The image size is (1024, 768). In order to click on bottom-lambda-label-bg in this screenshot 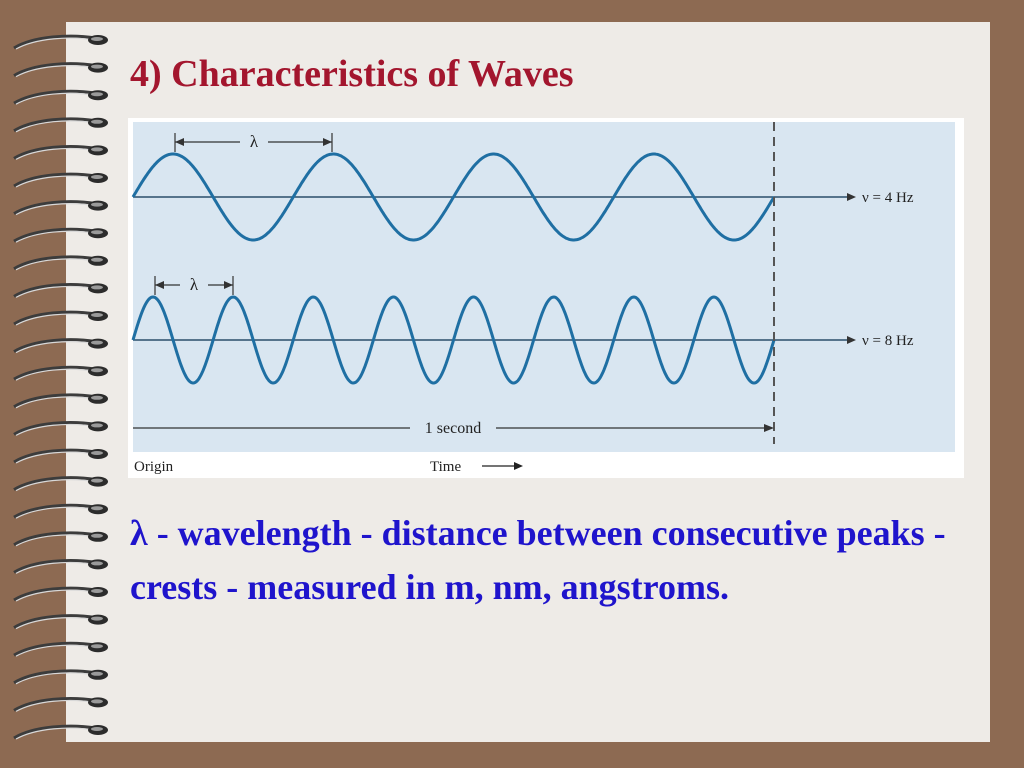, I will do `click(194, 284)`.